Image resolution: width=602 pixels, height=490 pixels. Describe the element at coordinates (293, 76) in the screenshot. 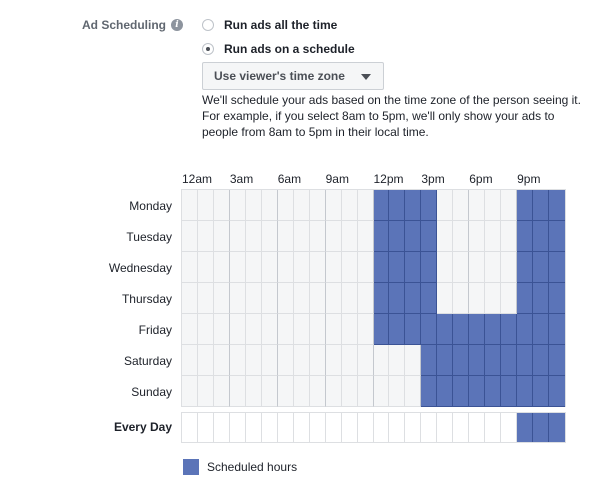

I see `timezone-dropdown: Use viewer's time zone` at that location.